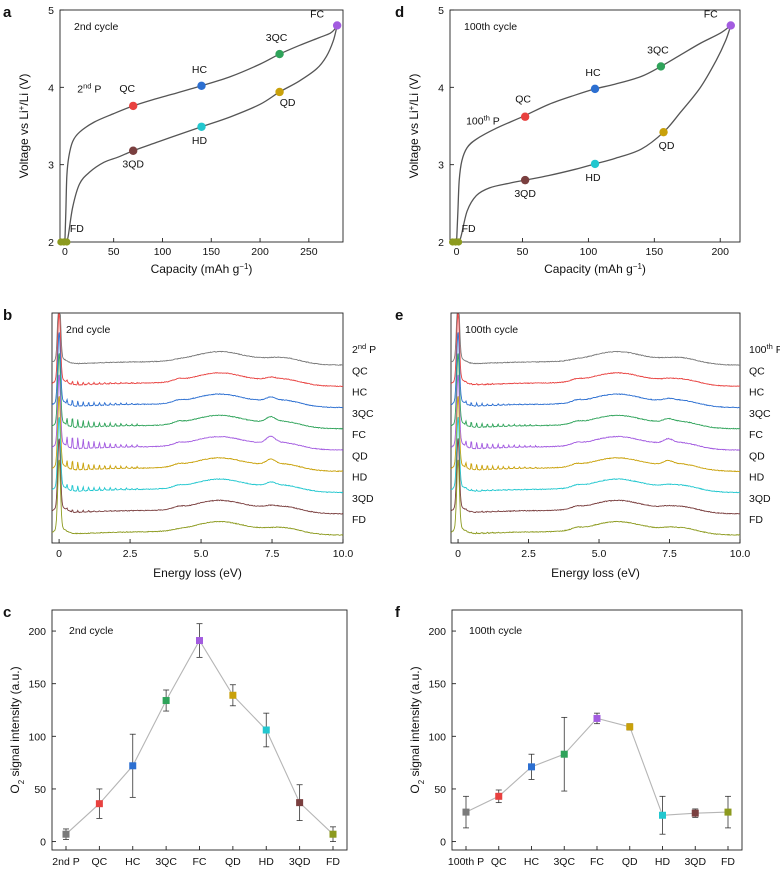 Image resolution: width=780 pixels, height=872 pixels. I want to click on x-tick-label: 7.5, so click(669, 554).